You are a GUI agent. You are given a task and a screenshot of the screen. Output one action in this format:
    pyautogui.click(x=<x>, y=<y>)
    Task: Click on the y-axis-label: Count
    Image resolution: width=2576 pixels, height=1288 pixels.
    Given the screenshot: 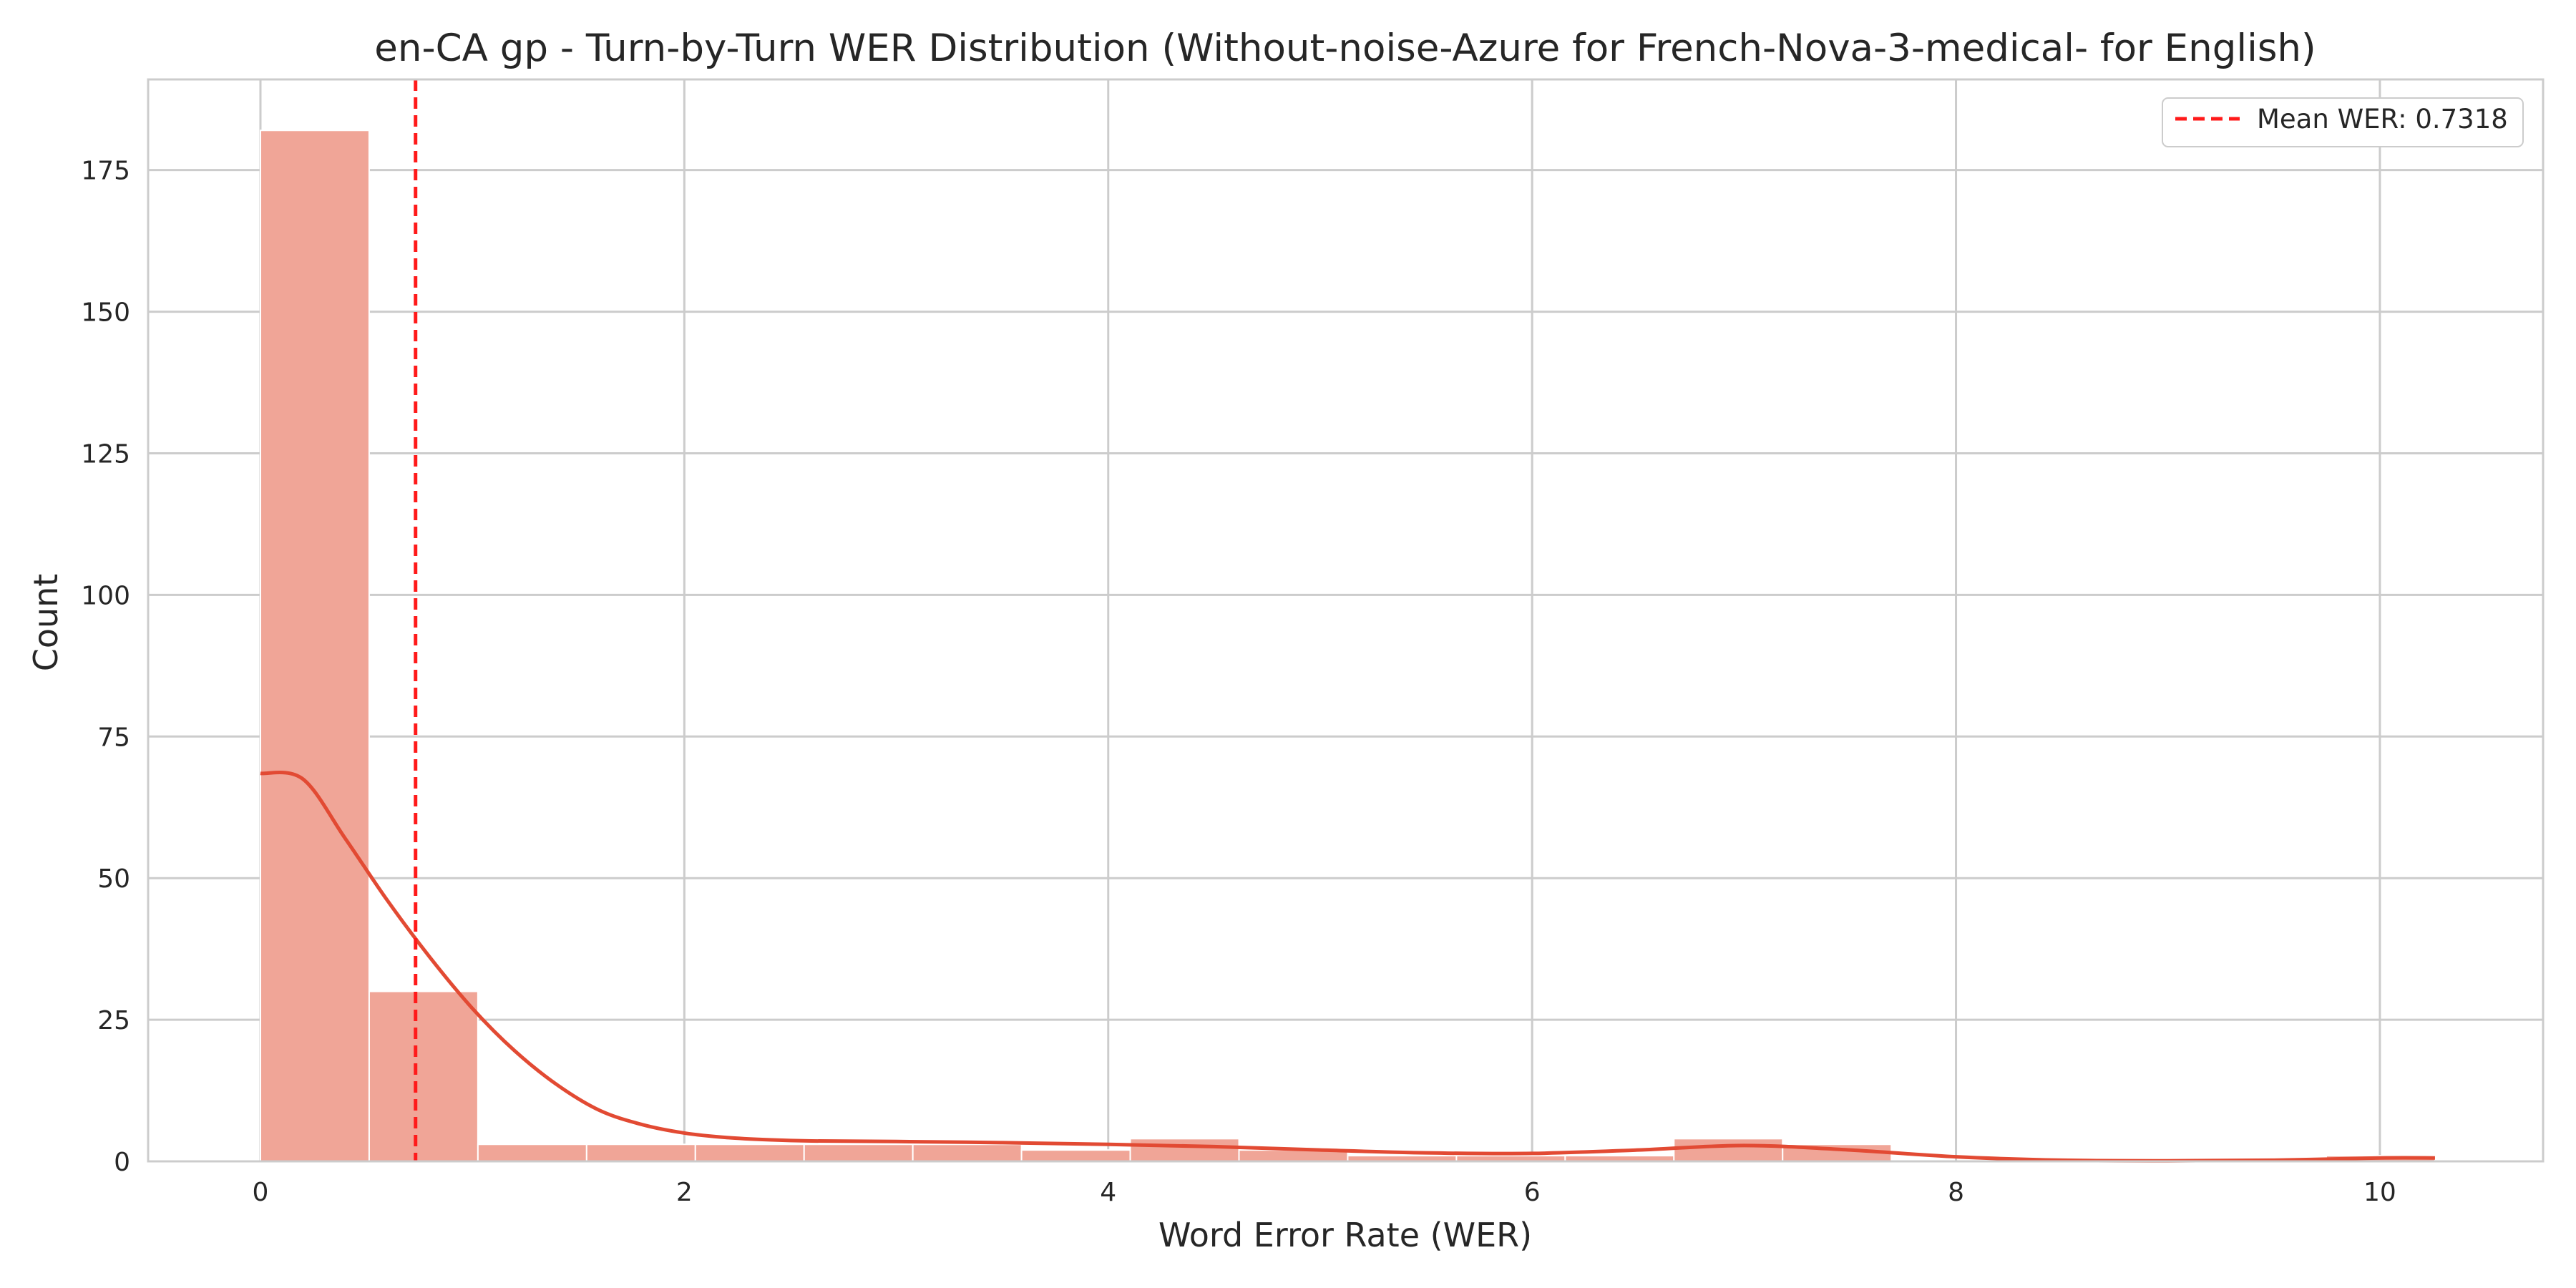 What is the action you would take?
    pyautogui.click(x=45, y=623)
    